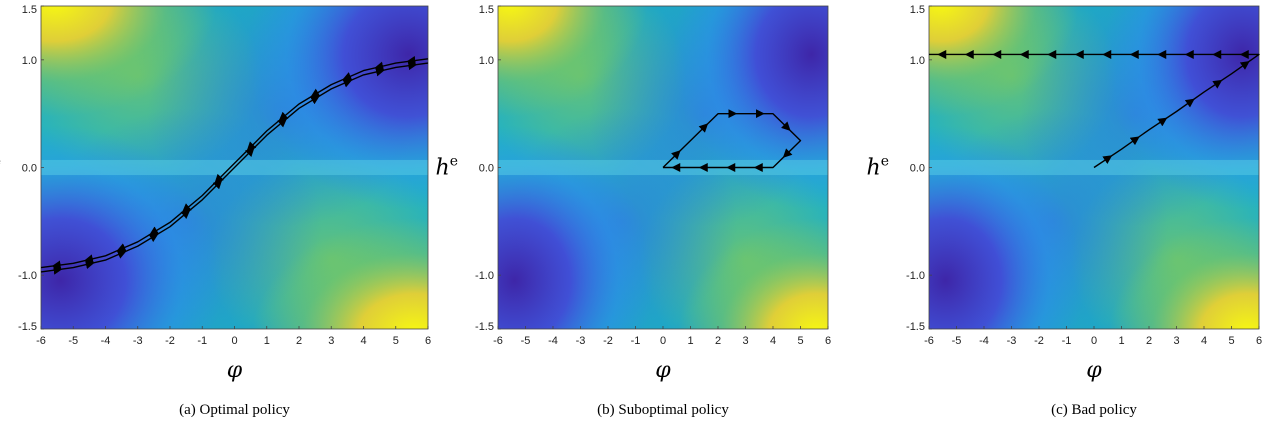 The image size is (1276, 436). What do you see at coordinates (234, 410) in the screenshot?
I see `panel-caption: (a) Optimal policy` at bounding box center [234, 410].